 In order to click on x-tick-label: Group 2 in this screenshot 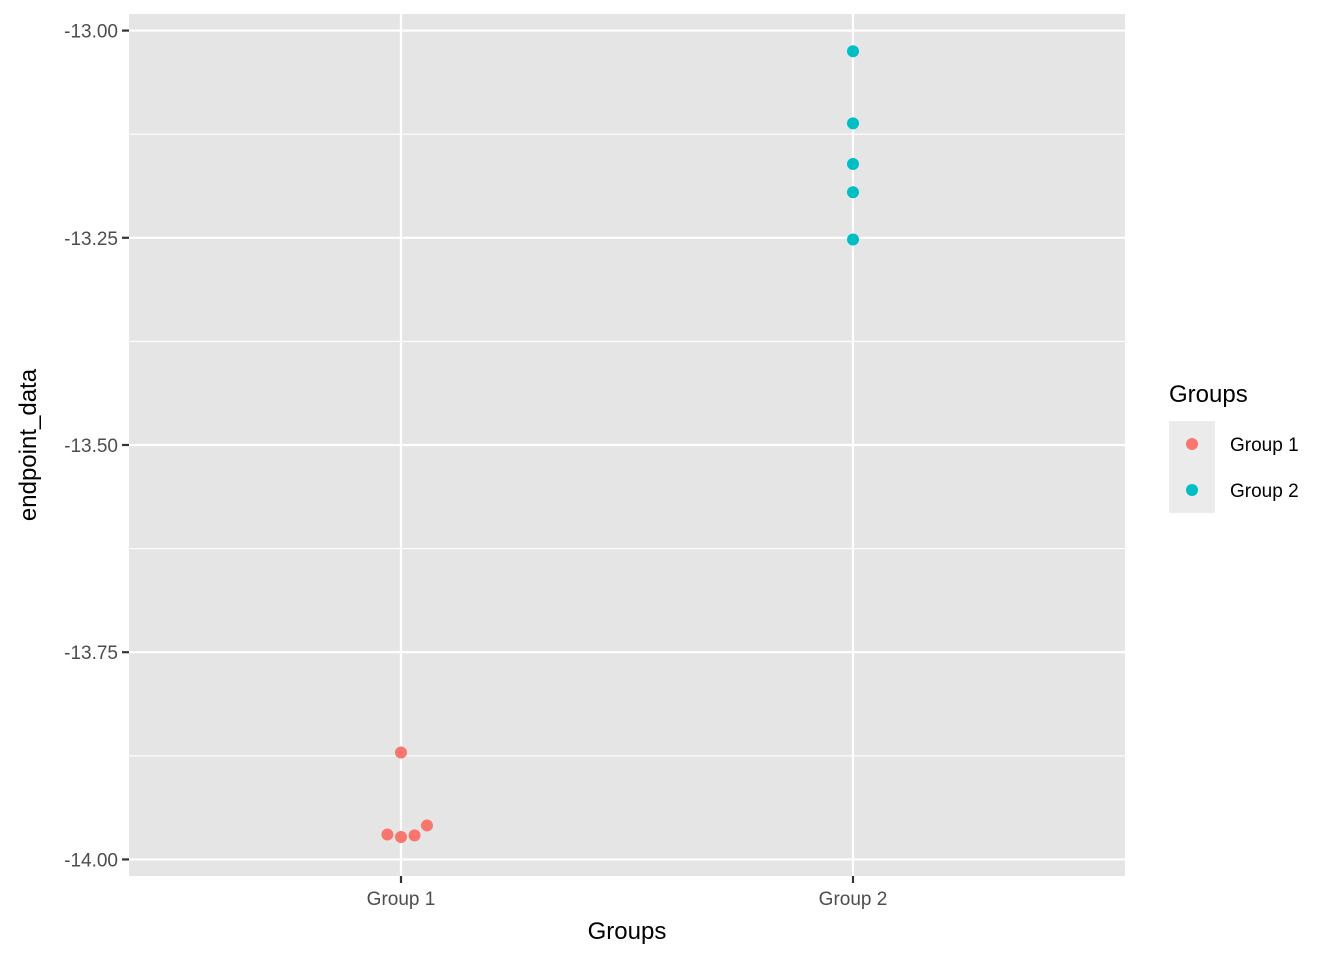, I will do `click(853, 899)`.